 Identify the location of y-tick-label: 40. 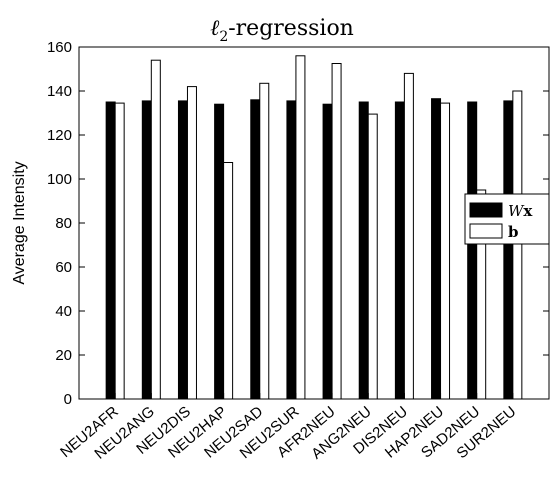
(63, 311).